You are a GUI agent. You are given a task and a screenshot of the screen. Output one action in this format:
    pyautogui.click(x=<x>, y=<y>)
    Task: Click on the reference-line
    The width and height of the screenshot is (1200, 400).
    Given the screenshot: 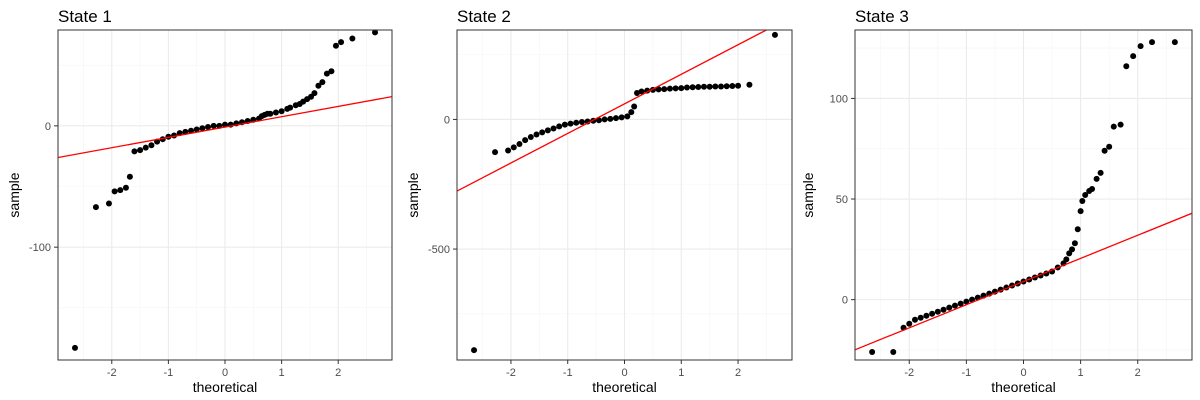 What is the action you would take?
    pyautogui.click(x=612, y=111)
    